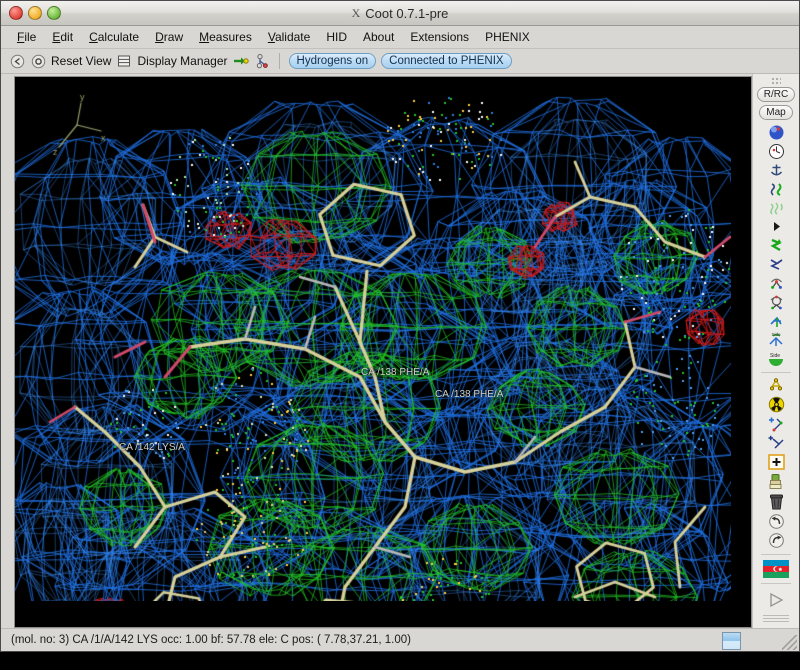  Describe the element at coordinates (169, 37) in the screenshot. I see `menu-draw: Draw` at that location.